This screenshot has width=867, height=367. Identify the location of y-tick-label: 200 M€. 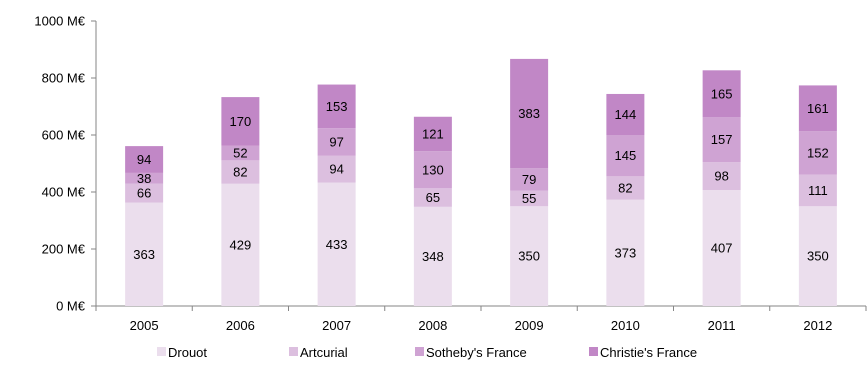
(64, 249).